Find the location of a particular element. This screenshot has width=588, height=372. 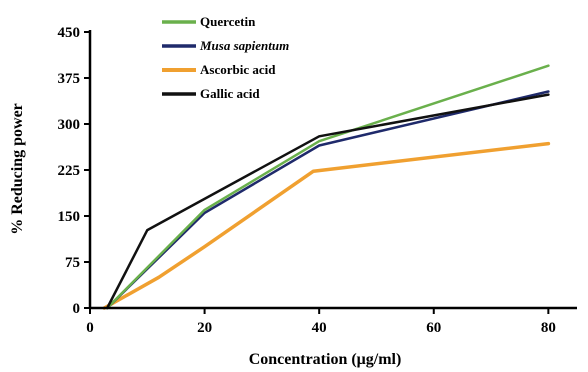

legend-entry: Ascorbic acid is located at coordinates (219, 69).